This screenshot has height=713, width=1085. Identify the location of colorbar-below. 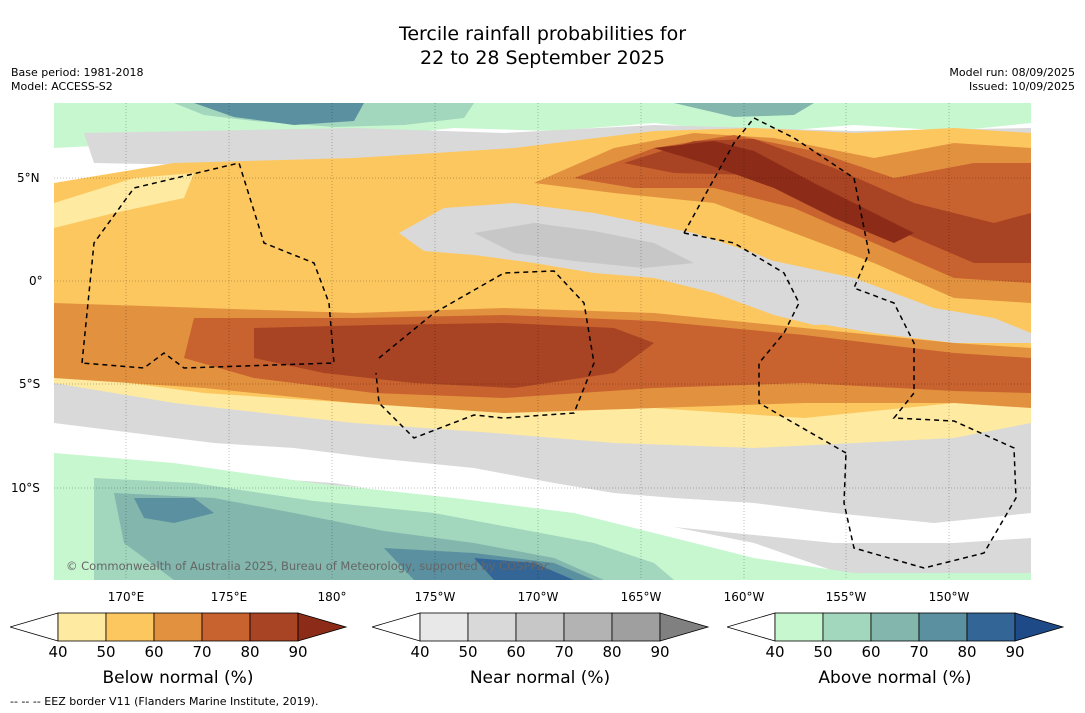
(179, 627).